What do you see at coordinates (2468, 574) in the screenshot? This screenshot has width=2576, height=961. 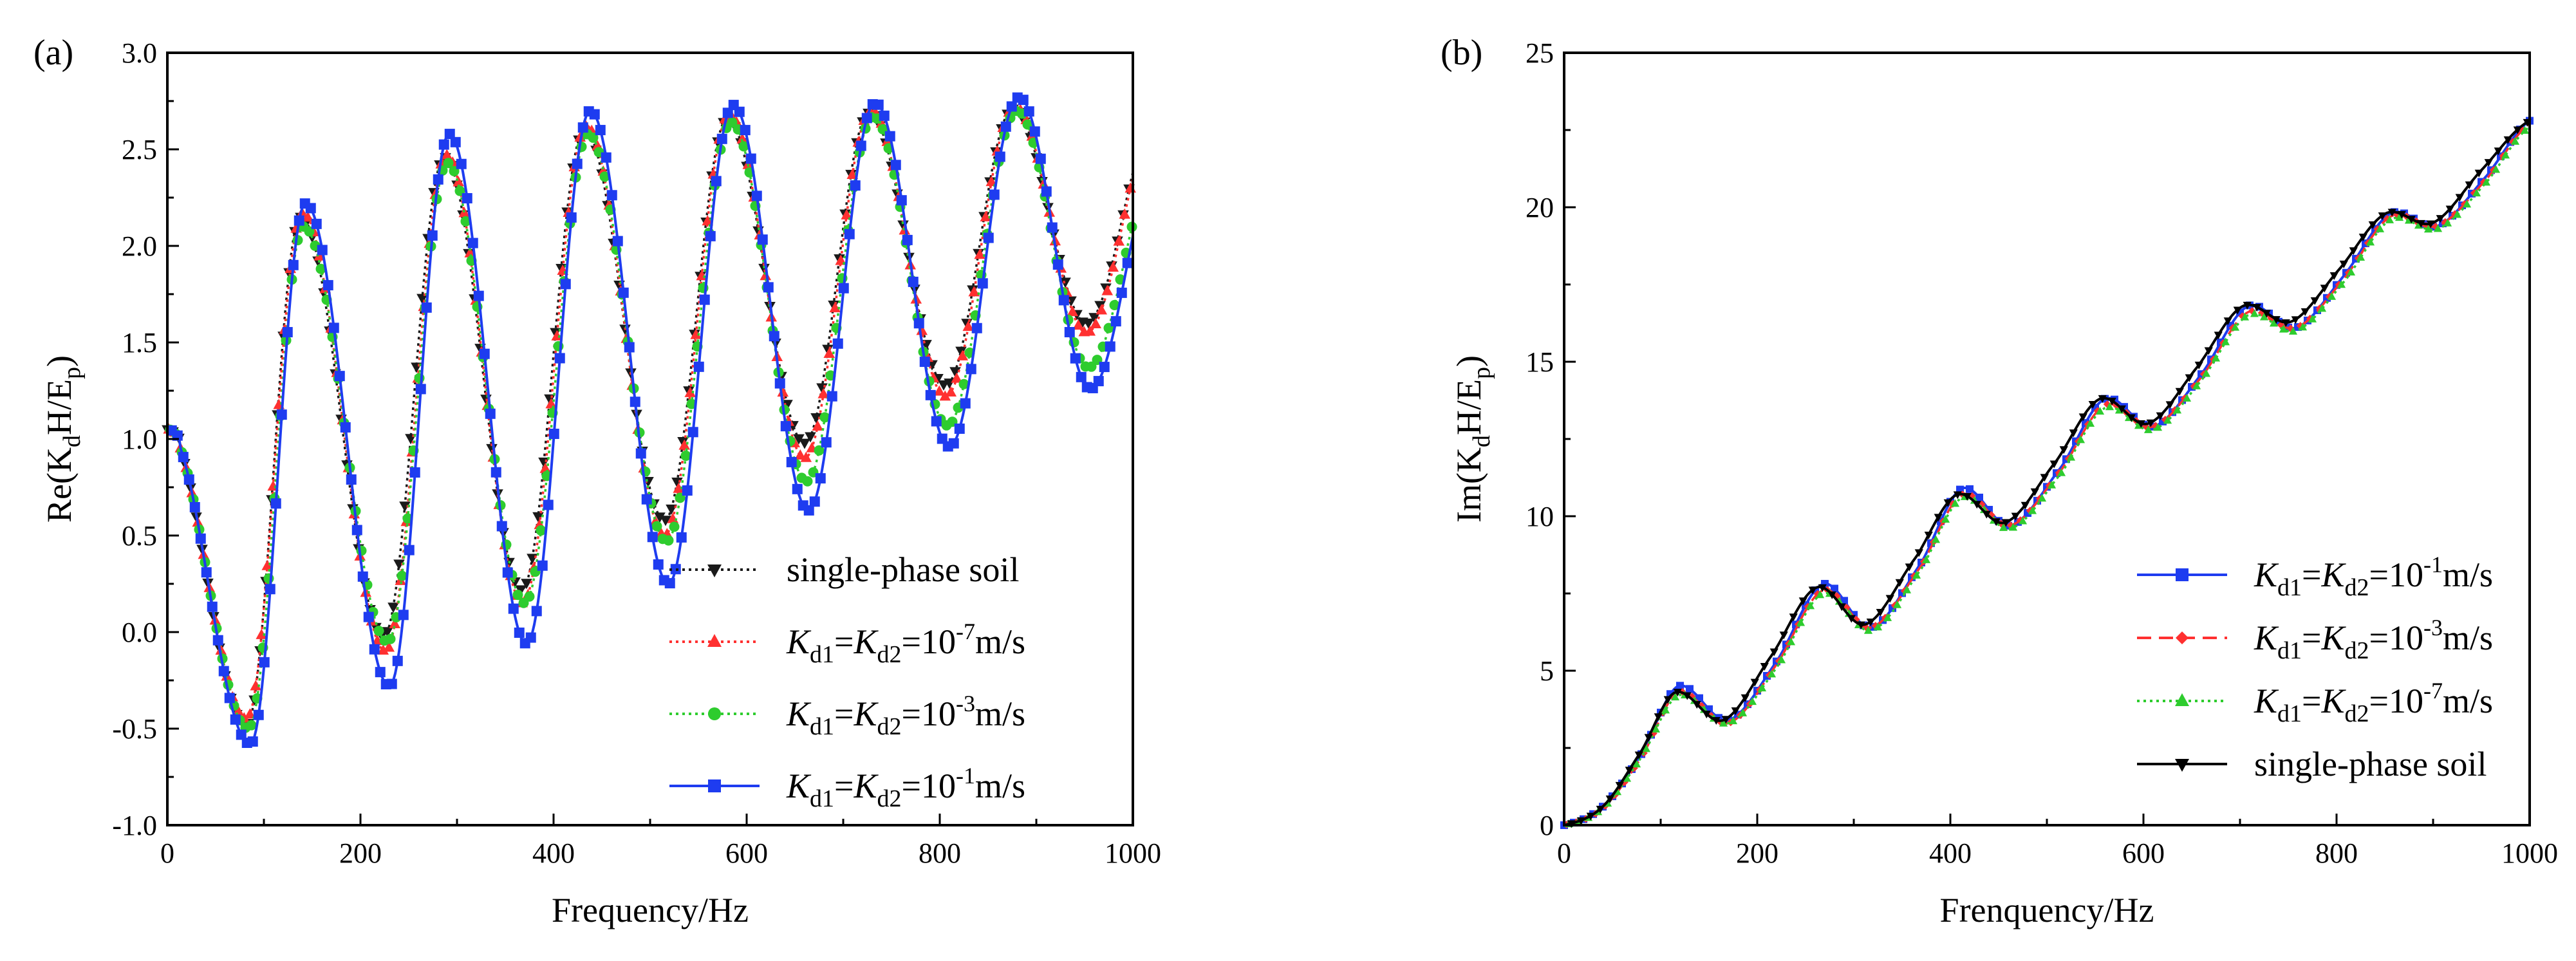 I see `panel-b-legend-label-0-unit: m/s` at bounding box center [2468, 574].